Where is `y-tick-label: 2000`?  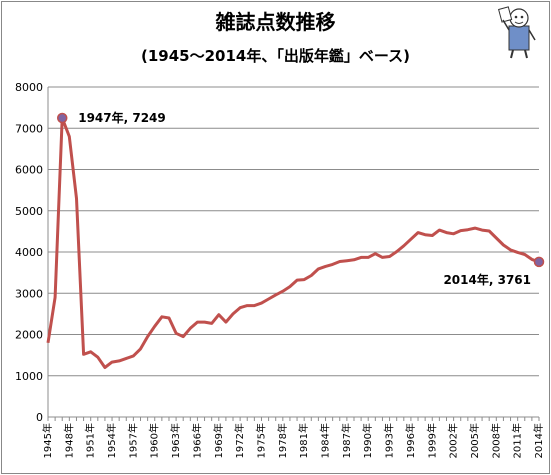
y-tick-label: 2000 is located at coordinates (29, 335).